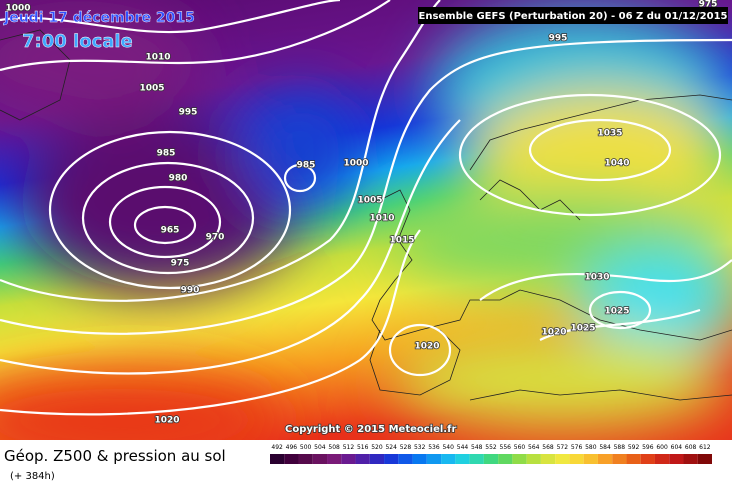 The image size is (732, 488). I want to click on scale-label: 564, so click(534, 447).